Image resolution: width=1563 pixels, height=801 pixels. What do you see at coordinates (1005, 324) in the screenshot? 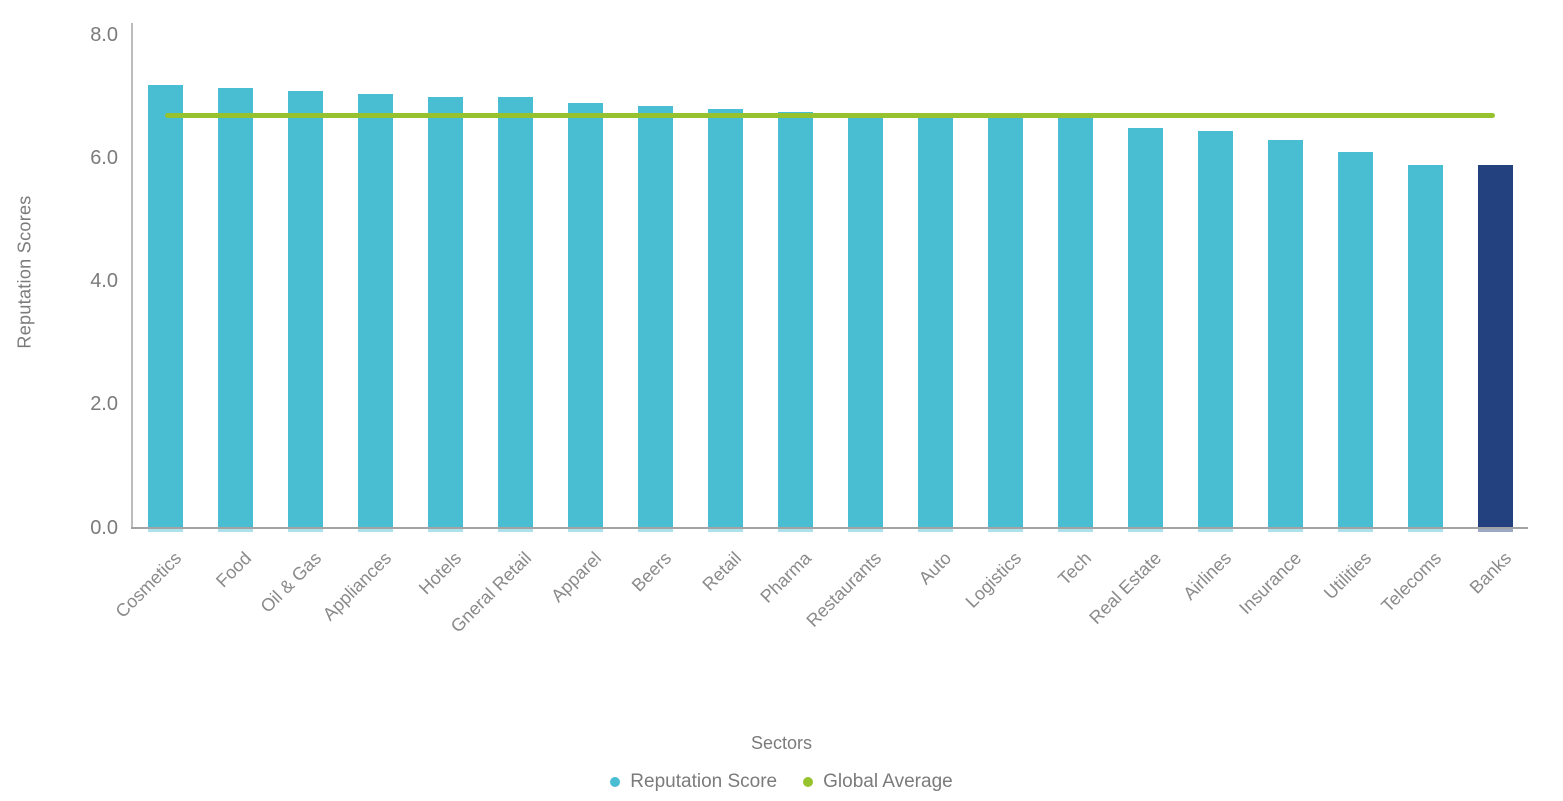
I see `bar-logistics` at bounding box center [1005, 324].